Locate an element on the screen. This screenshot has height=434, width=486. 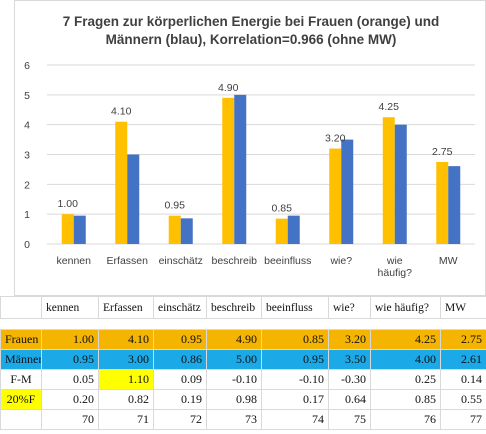
data-label: 0.85 is located at coordinates (282, 209).